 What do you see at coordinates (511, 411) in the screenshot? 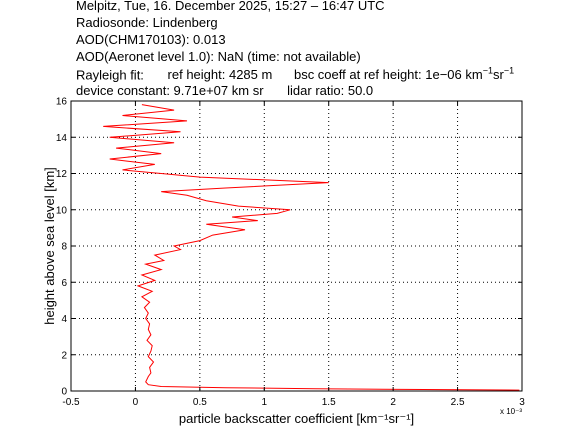
I see `x-axis-multiplier: x 10⁻³` at bounding box center [511, 411].